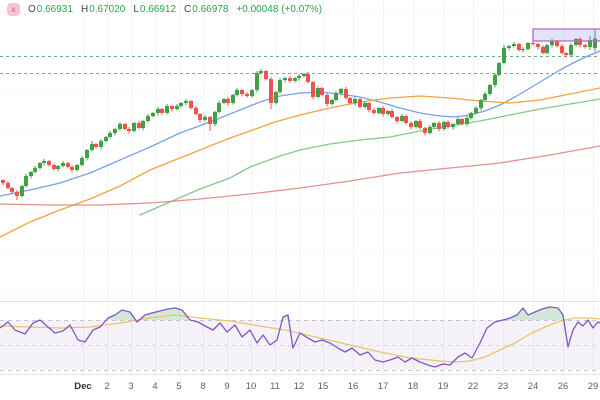 This screenshot has width=600, height=400. What do you see at coordinates (13, 9) in the screenshot?
I see `symbol-logo-icon: x` at bounding box center [13, 9].